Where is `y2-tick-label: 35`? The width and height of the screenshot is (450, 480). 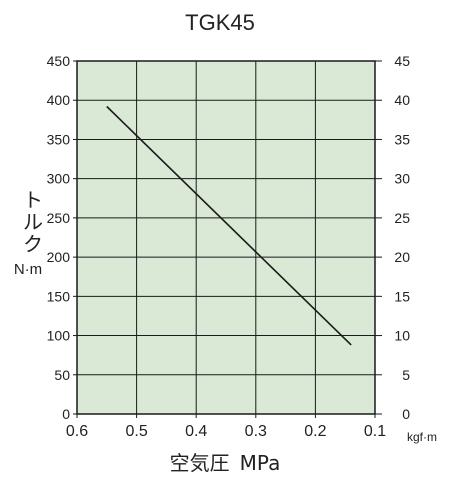 y2-tick-label: 35 is located at coordinates (402, 139).